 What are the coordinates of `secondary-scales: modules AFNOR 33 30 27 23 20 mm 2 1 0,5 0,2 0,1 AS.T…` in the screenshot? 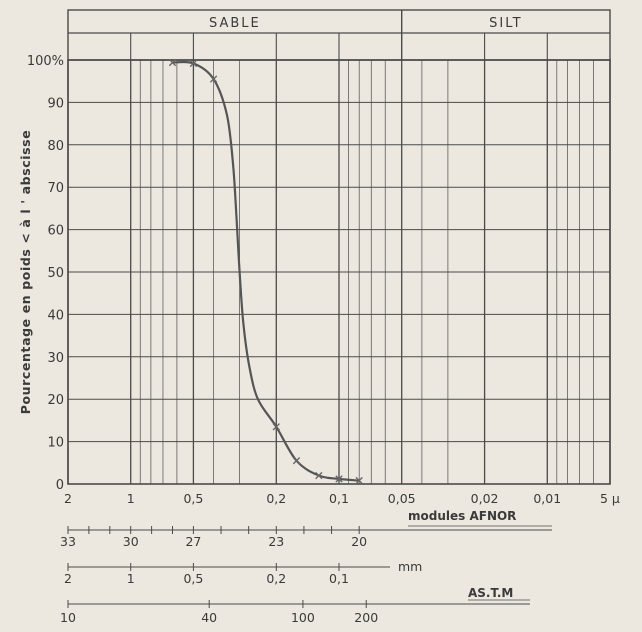 It's located at (306, 567).